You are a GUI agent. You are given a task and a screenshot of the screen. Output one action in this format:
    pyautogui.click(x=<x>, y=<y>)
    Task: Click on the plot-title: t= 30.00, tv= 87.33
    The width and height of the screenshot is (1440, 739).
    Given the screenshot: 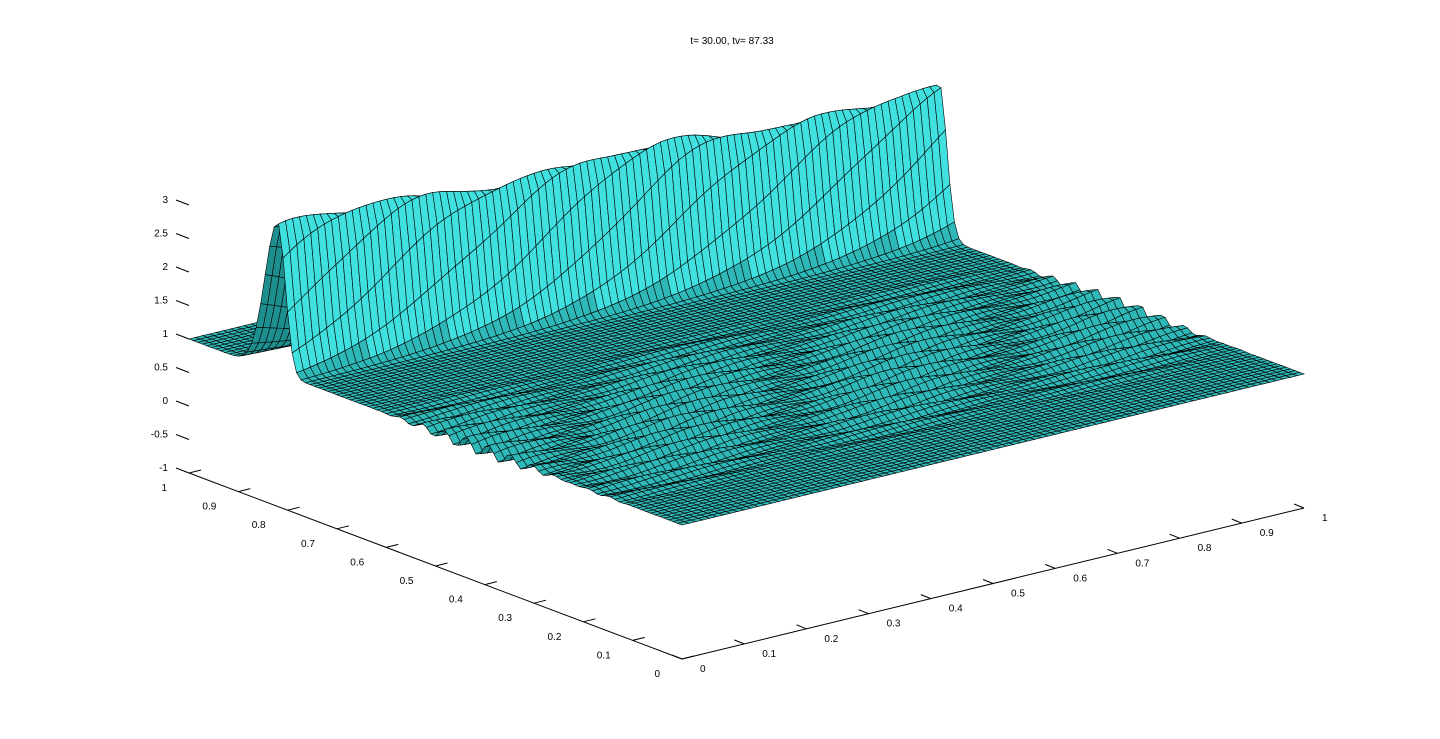 What is the action you would take?
    pyautogui.click(x=732, y=41)
    